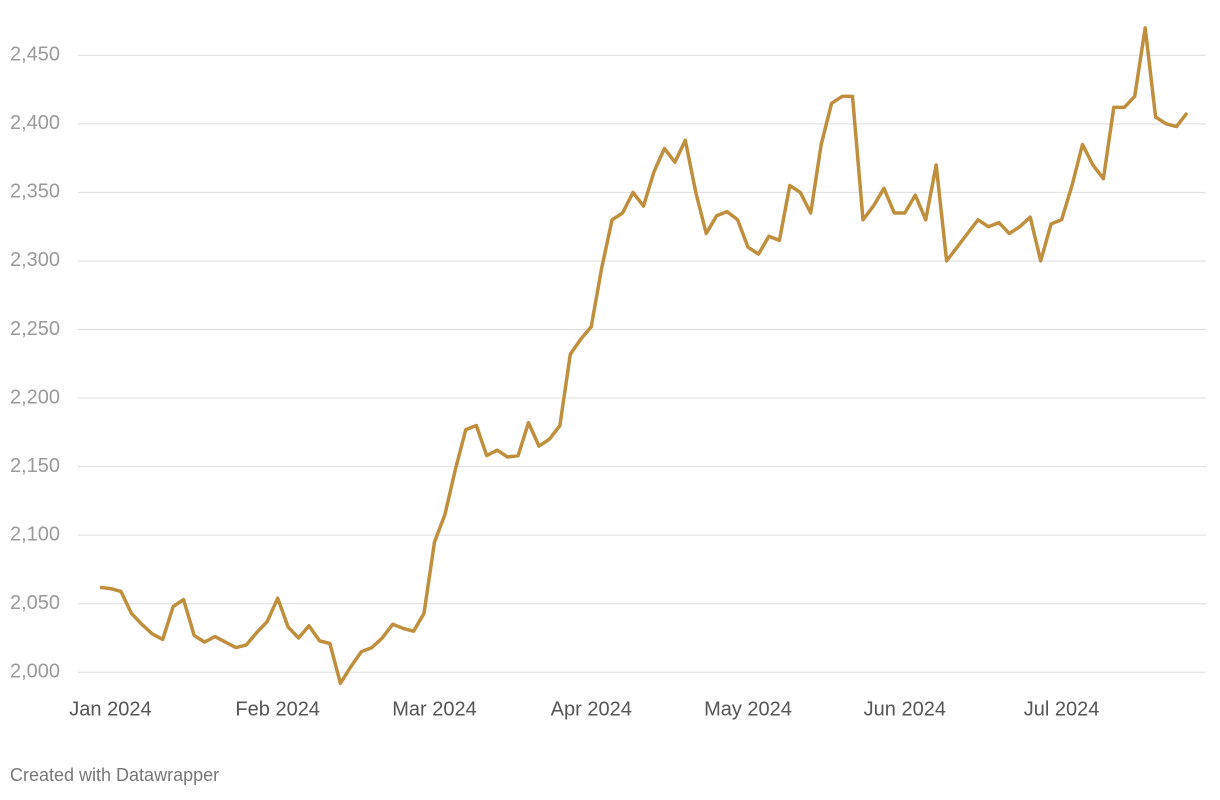 The height and width of the screenshot is (800, 1220). I want to click on x-tick-label: Jan 2024, so click(110, 709).